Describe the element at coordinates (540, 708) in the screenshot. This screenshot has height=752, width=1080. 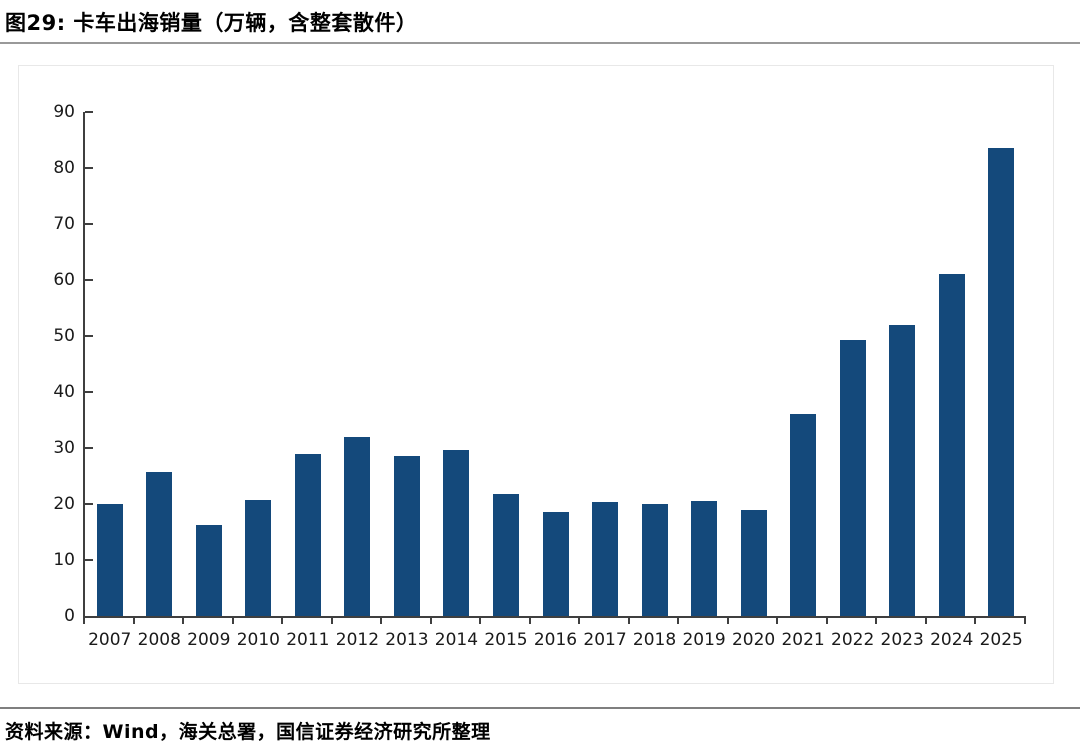
I see `footer-divider` at that location.